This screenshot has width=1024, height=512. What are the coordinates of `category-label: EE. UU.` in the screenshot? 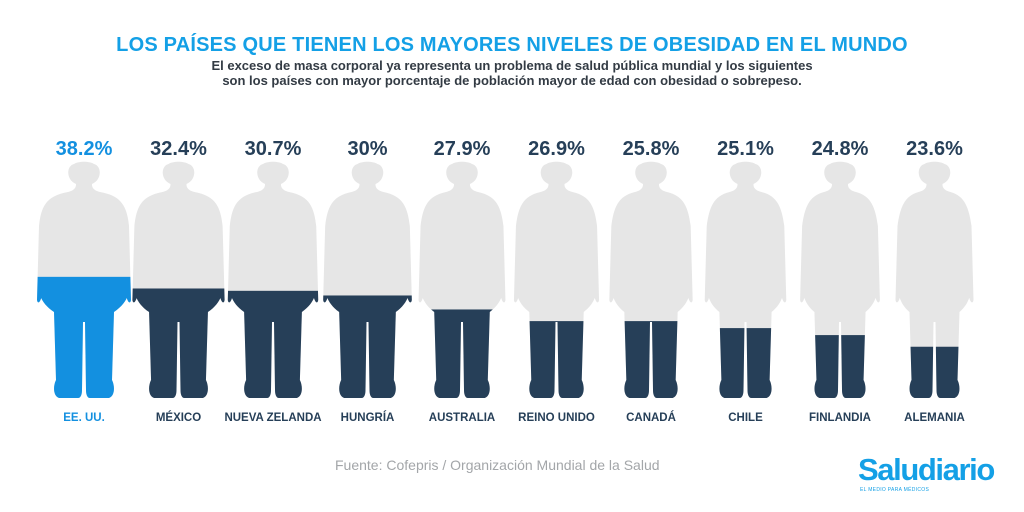 It's located at (84, 418).